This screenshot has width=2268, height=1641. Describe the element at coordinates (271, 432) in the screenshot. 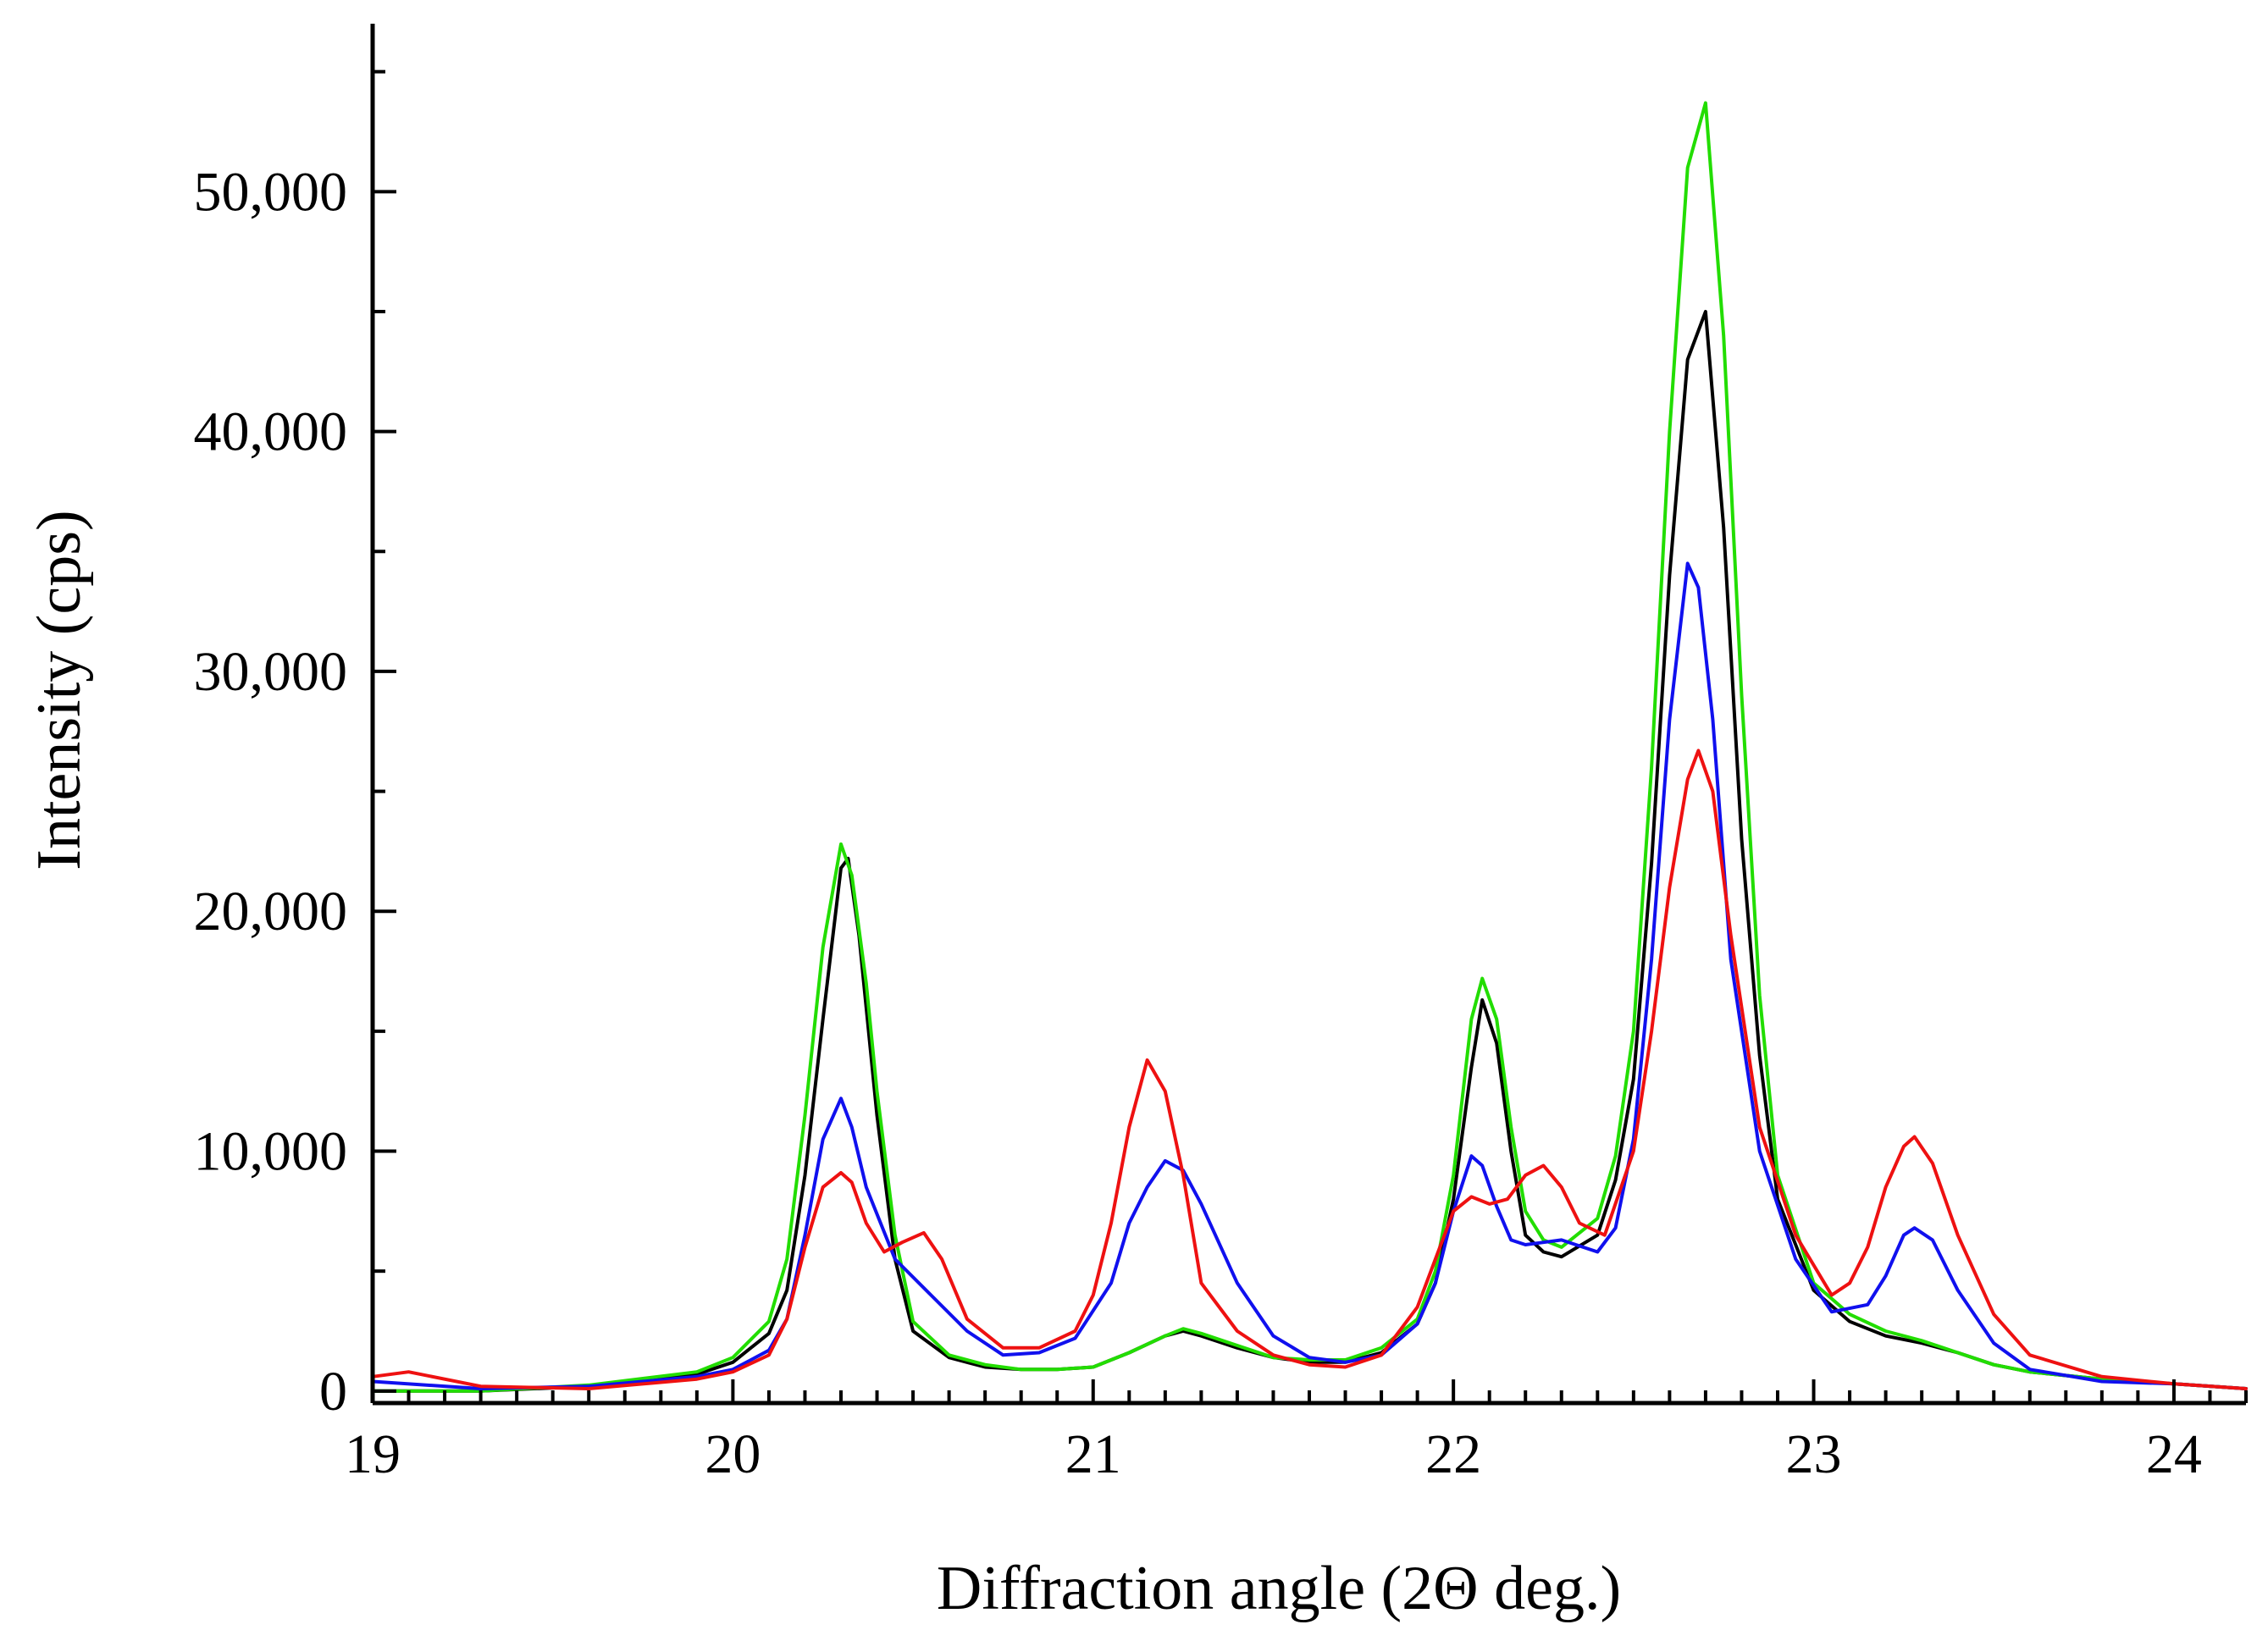

I see `y-tick-label: 40,000` at that location.